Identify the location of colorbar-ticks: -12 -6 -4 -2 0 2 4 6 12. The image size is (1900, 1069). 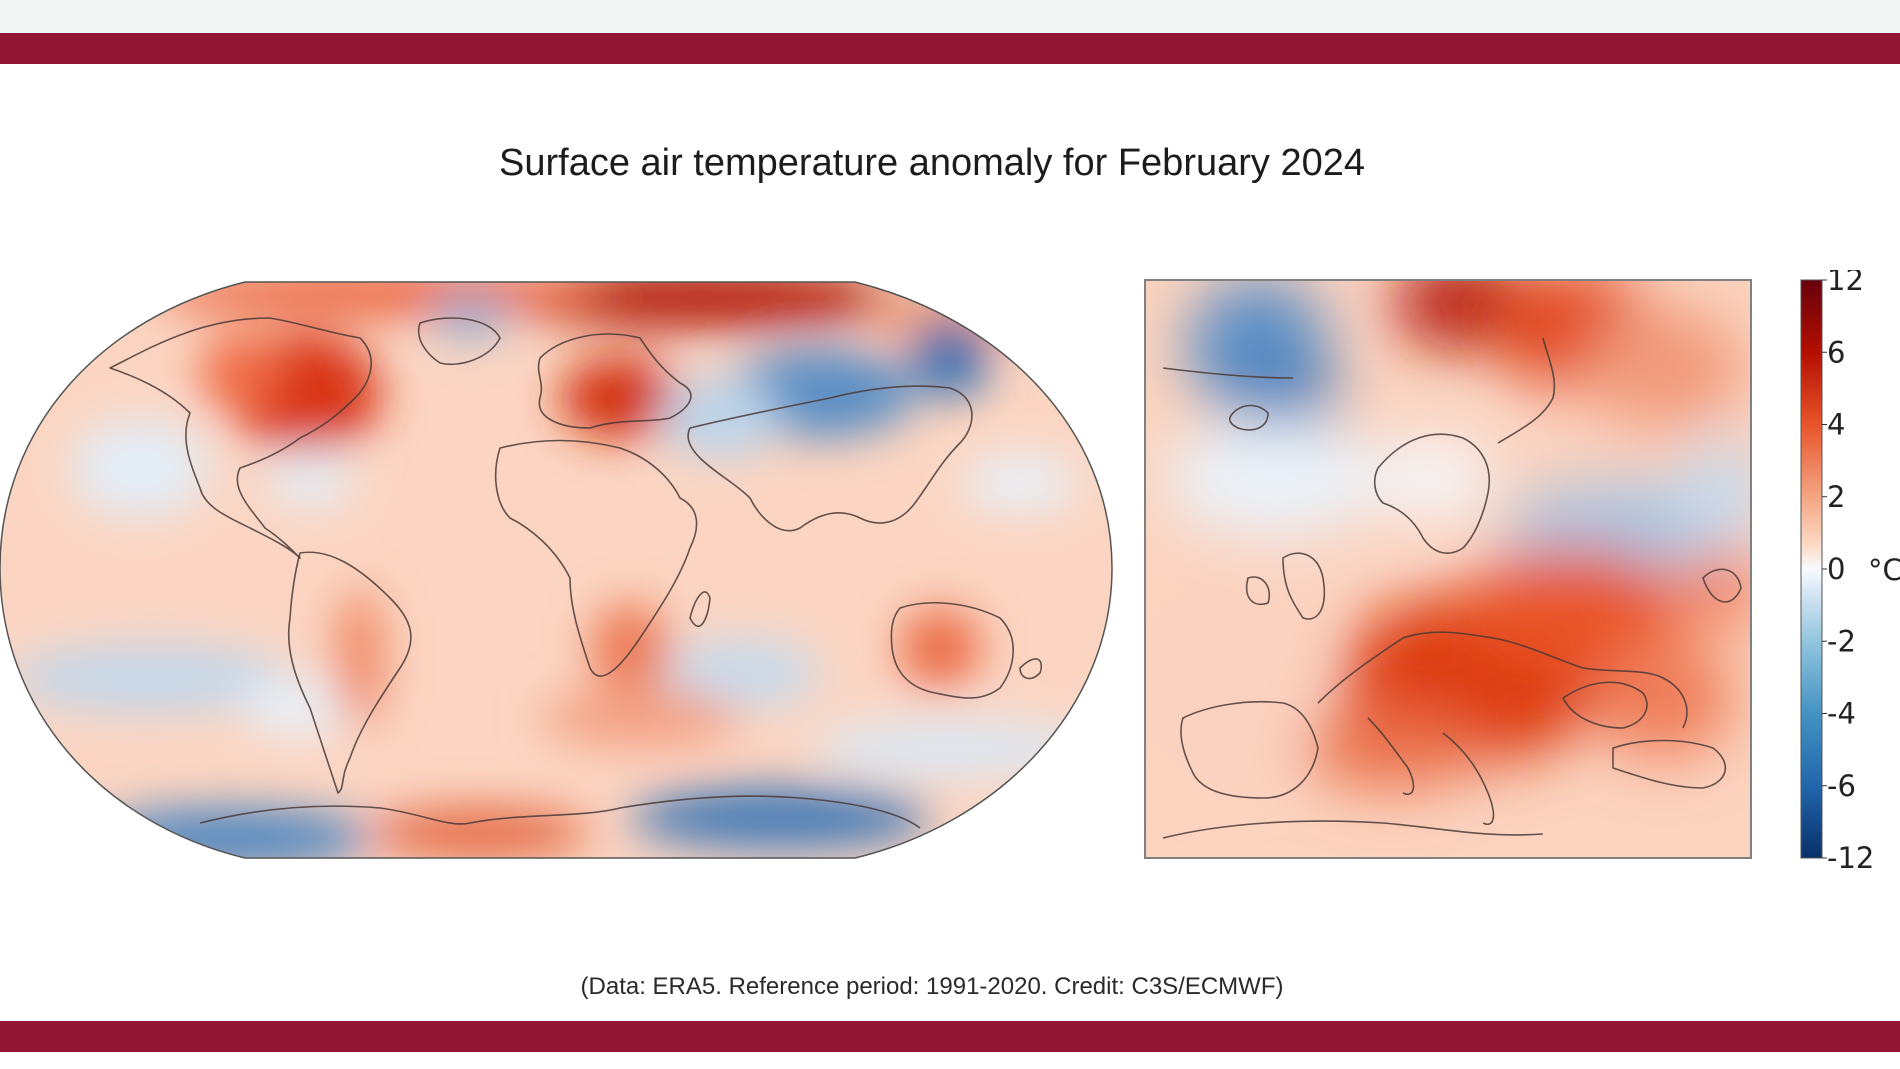
(1848, 572).